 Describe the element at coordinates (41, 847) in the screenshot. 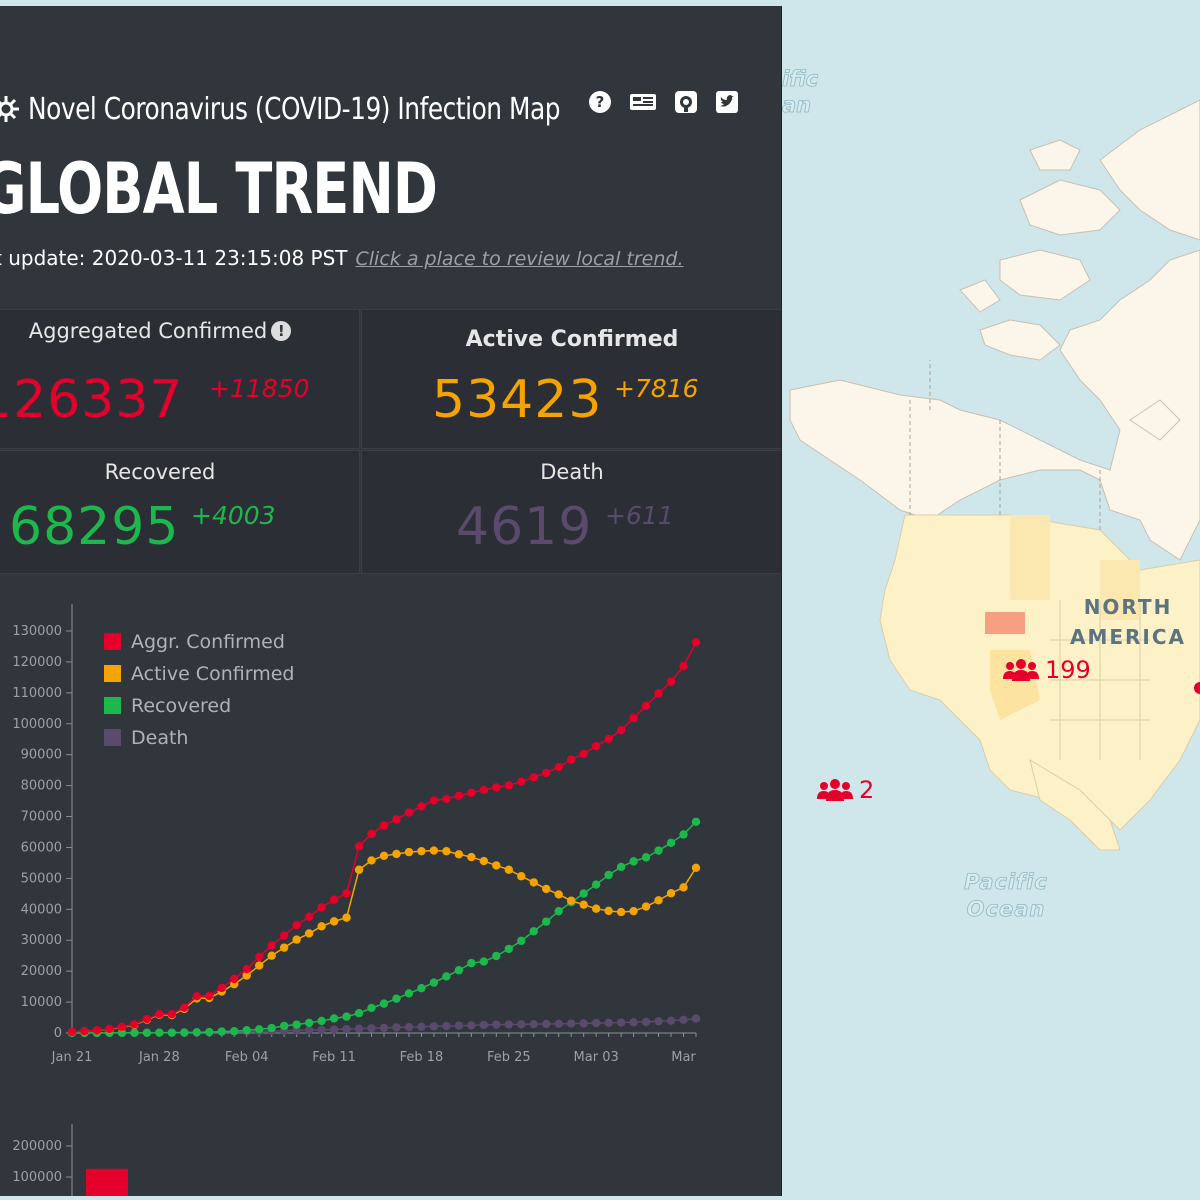

I see `y-tick-label: 60000` at that location.